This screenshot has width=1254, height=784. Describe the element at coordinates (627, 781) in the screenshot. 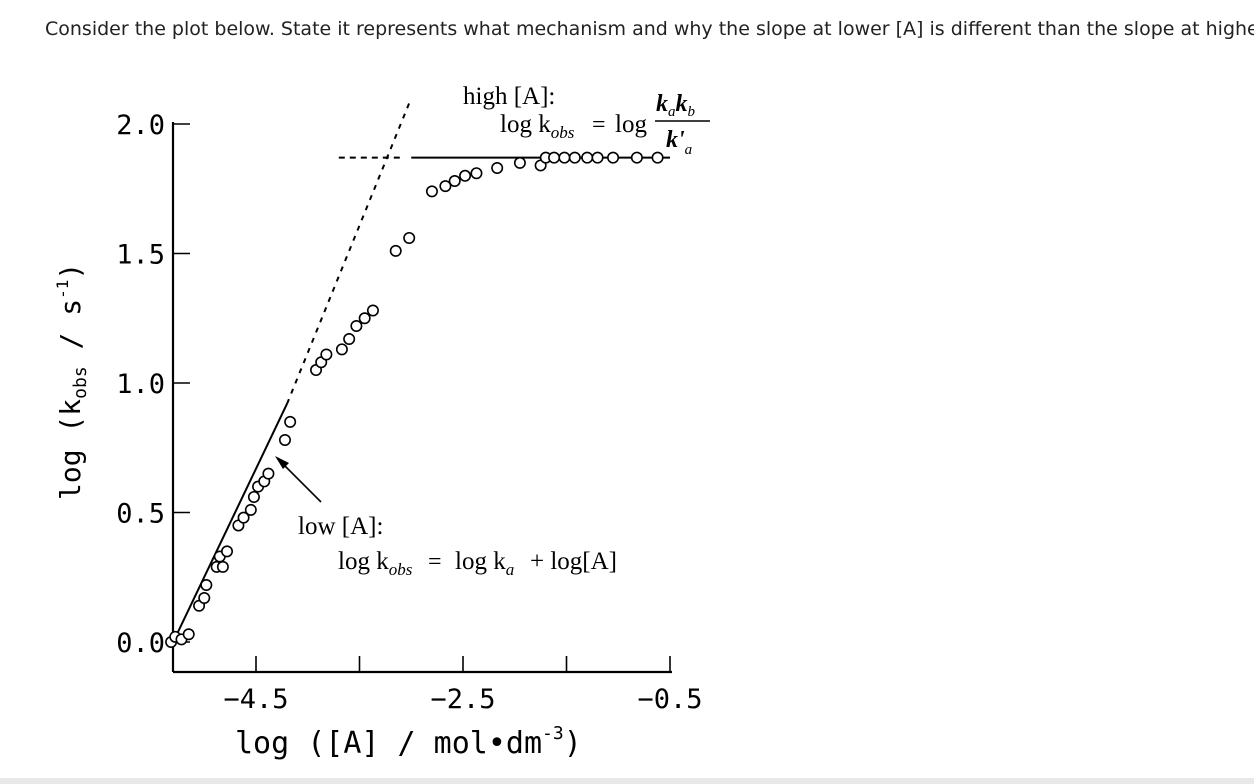

I see `page-bottom-bar` at that location.